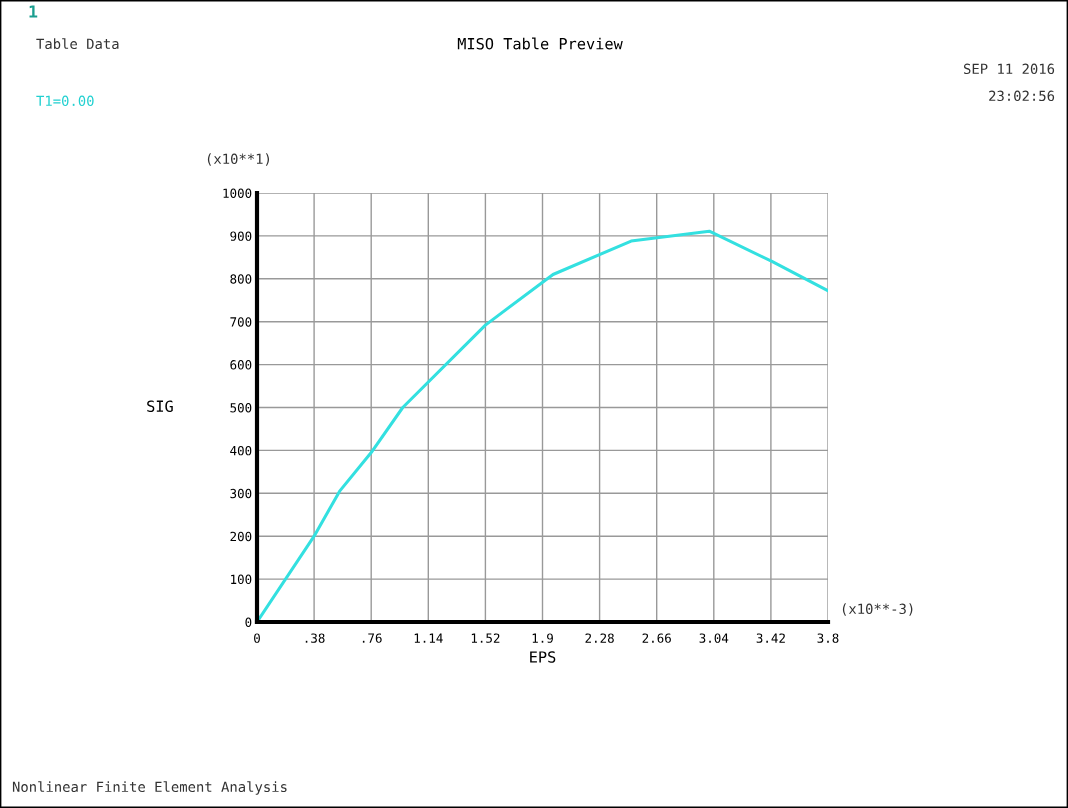  What do you see at coordinates (877, 609) in the screenshot?
I see `text: (x10**-3)` at bounding box center [877, 609].